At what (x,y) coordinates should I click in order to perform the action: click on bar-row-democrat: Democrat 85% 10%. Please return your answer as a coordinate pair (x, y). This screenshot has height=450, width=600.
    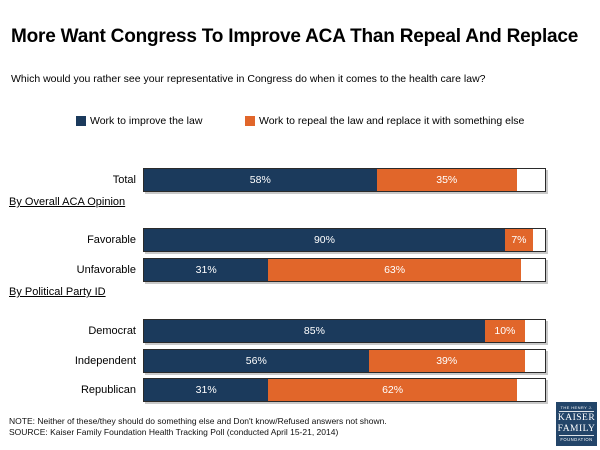
    Looking at the image, I should click on (300, 331).